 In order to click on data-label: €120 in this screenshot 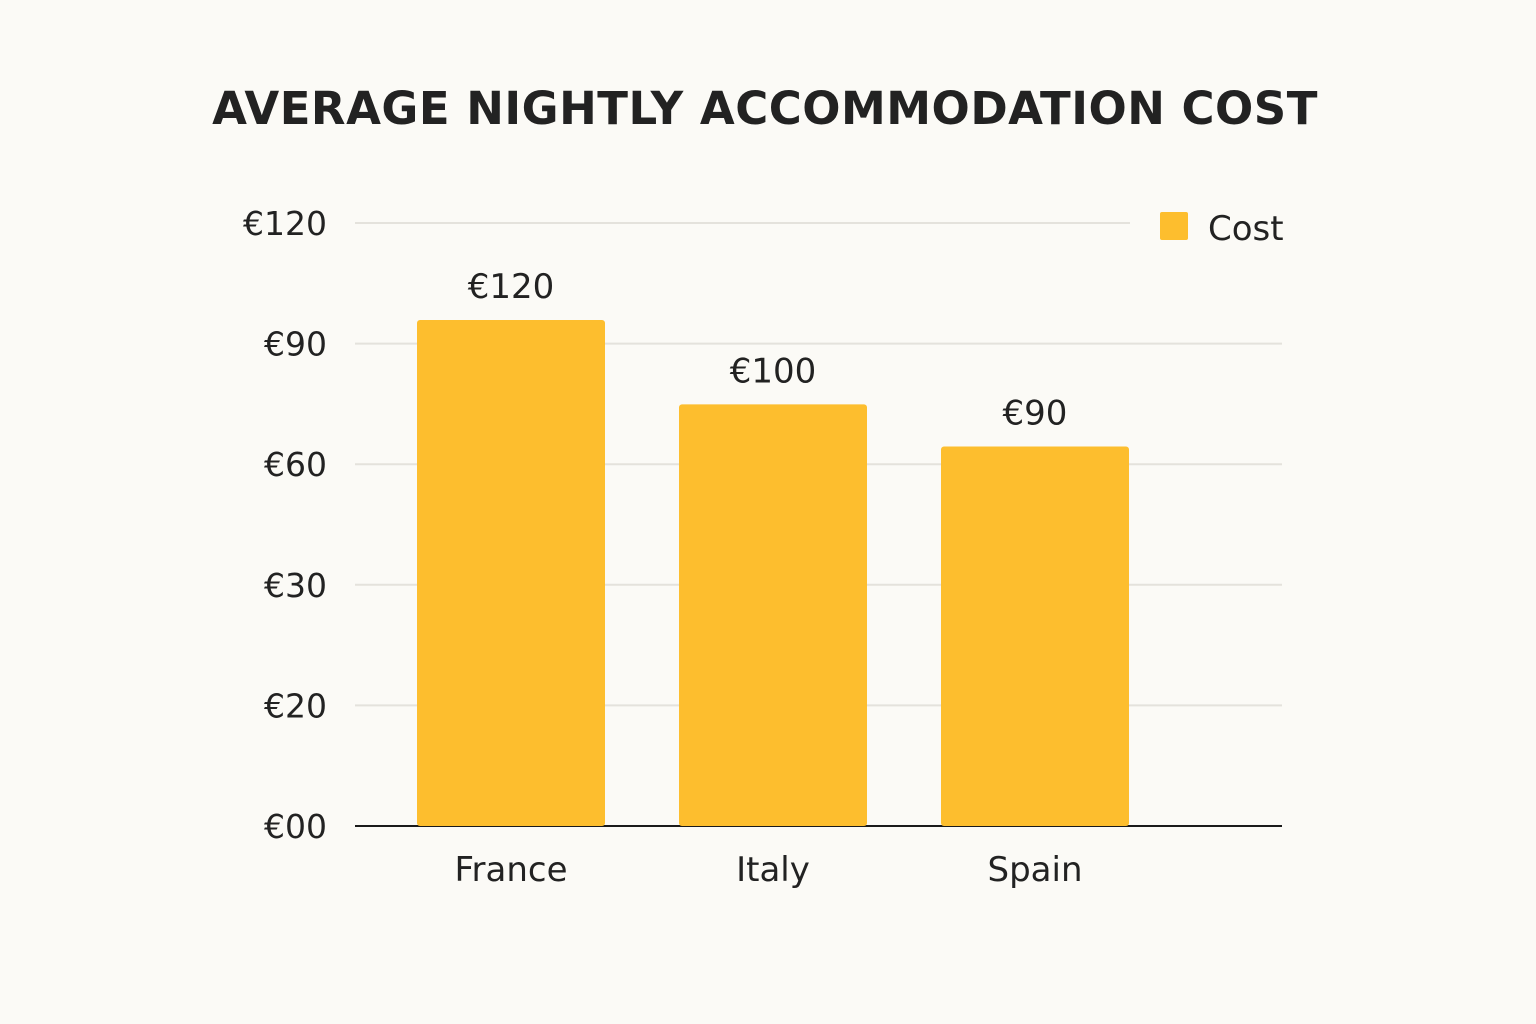, I will do `click(511, 287)`.